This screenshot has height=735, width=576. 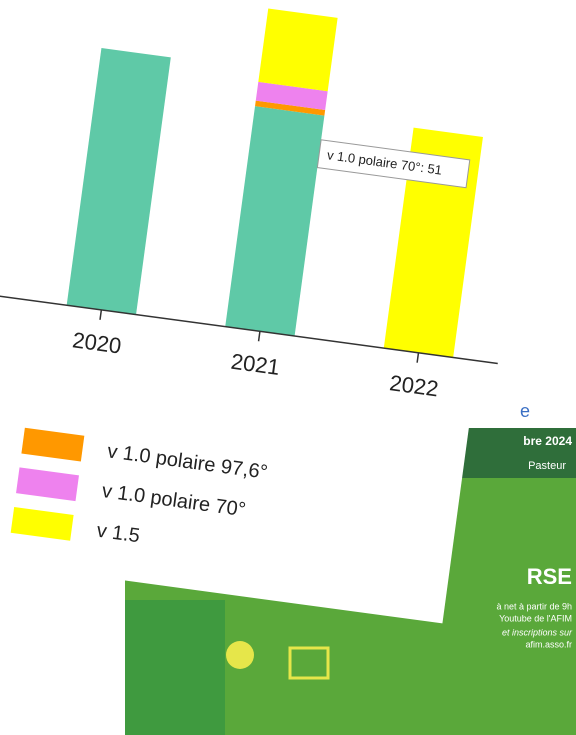 What do you see at coordinates (309, 663) in the screenshot?
I see `screen-icon` at bounding box center [309, 663].